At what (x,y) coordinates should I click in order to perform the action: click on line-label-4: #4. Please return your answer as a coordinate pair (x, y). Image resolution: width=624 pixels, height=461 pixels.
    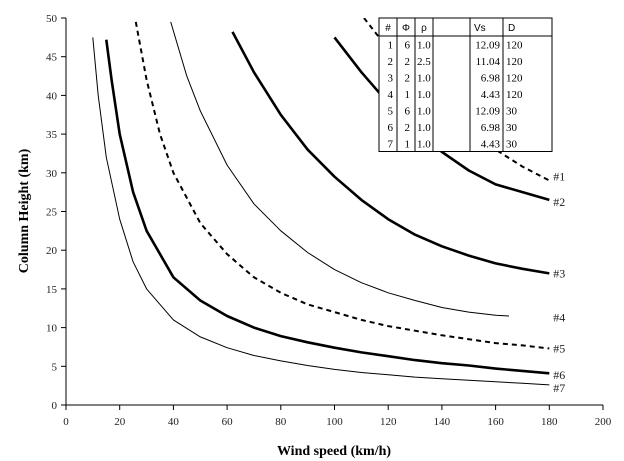
    Looking at the image, I should click on (559, 318).